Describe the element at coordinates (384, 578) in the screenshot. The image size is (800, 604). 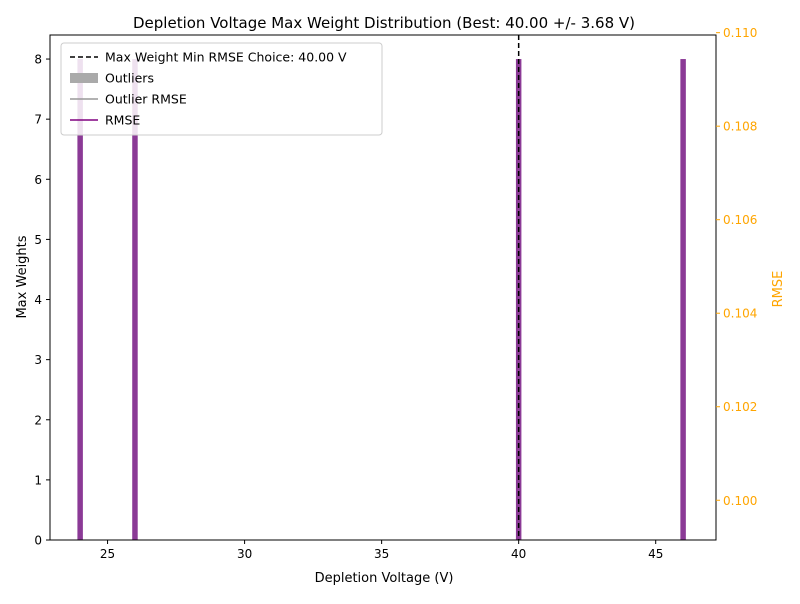
I see `x-axis-label: Depletion Voltage (V)` at that location.